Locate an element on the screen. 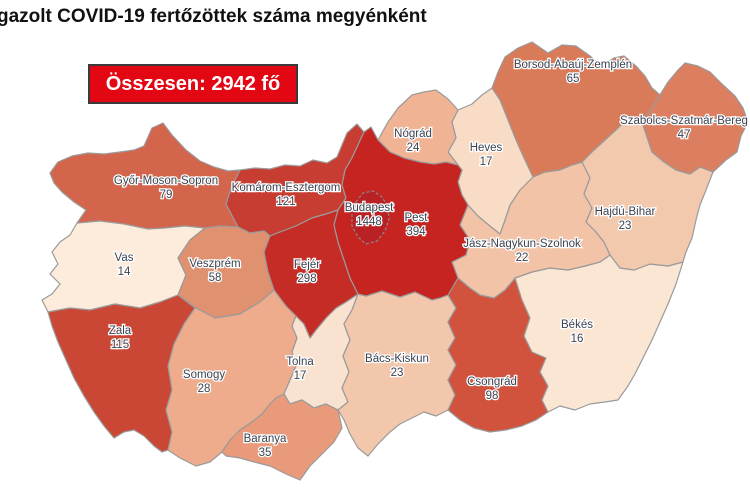  county-bacs-kiskun is located at coordinates (397, 373).